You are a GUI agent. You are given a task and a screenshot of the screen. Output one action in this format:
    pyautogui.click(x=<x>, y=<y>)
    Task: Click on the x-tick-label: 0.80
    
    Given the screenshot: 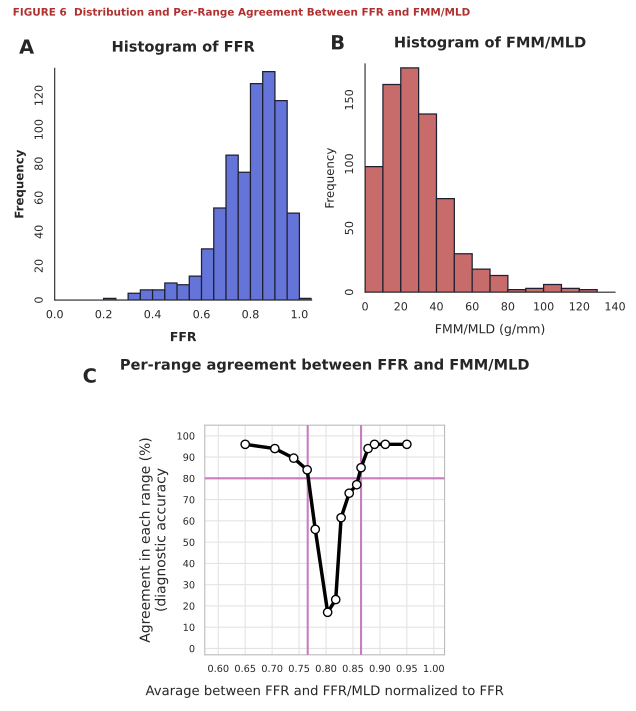 What is the action you would take?
    pyautogui.click(x=326, y=668)
    